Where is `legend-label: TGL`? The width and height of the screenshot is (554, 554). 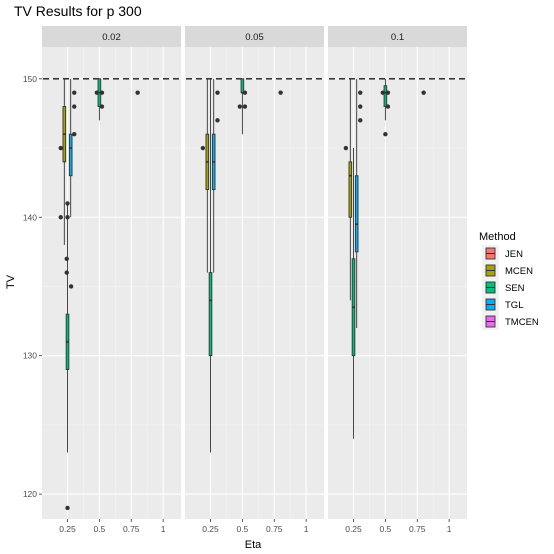
legend-label: TGL is located at coordinates (514, 305).